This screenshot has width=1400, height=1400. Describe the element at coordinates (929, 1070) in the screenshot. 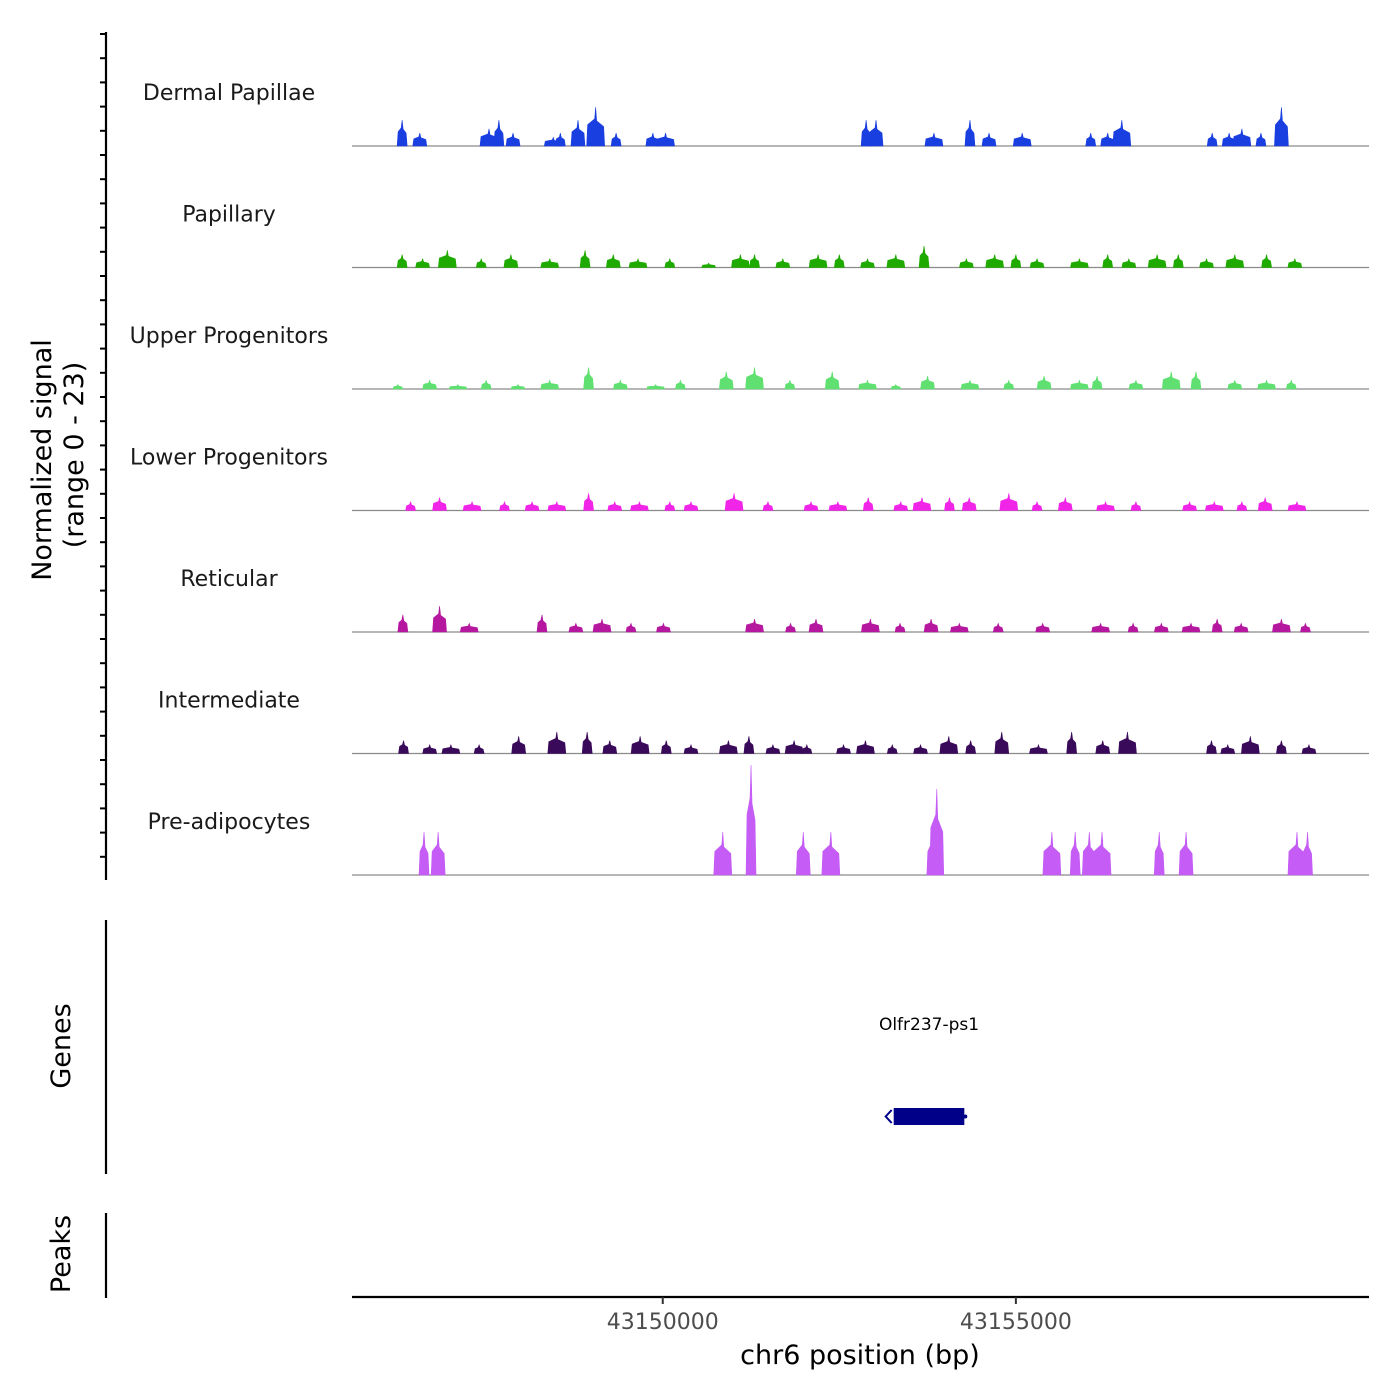

I see `gene-annotations: Olfr237-ps1` at that location.